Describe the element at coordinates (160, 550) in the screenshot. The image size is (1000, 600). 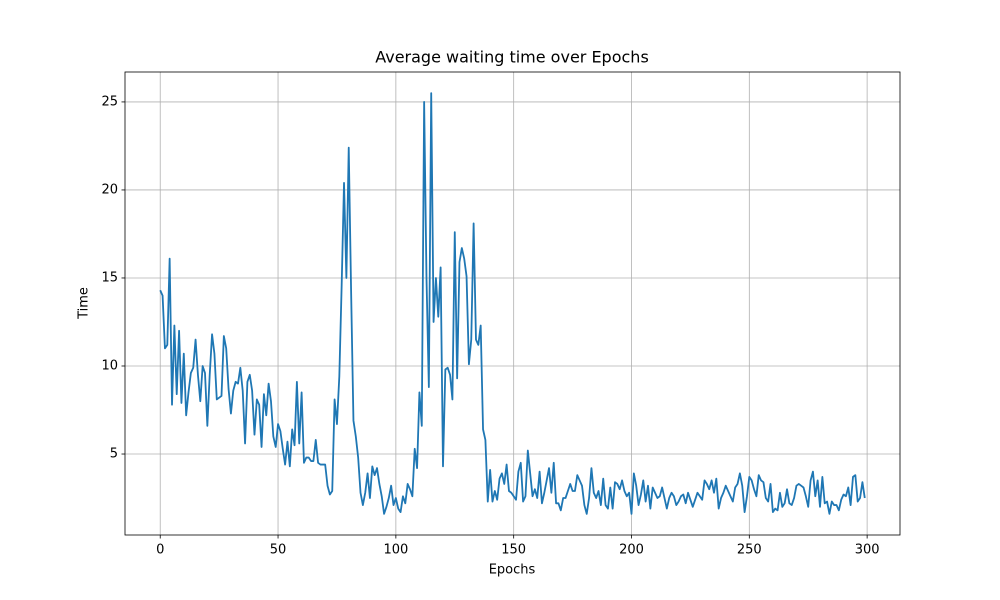
I see `x-tick-label: 0` at that location.